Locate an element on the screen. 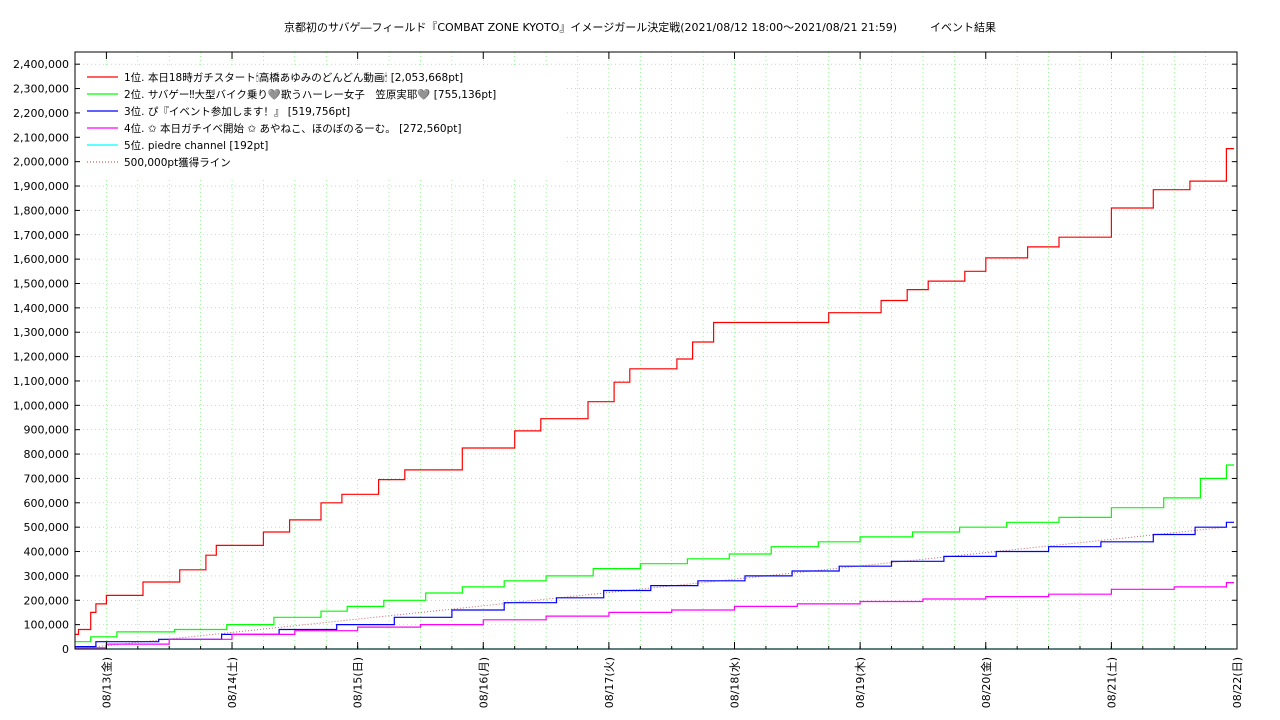 The height and width of the screenshot is (720, 1280). x-tick-label: 08/15(日) is located at coordinates (358, 682).